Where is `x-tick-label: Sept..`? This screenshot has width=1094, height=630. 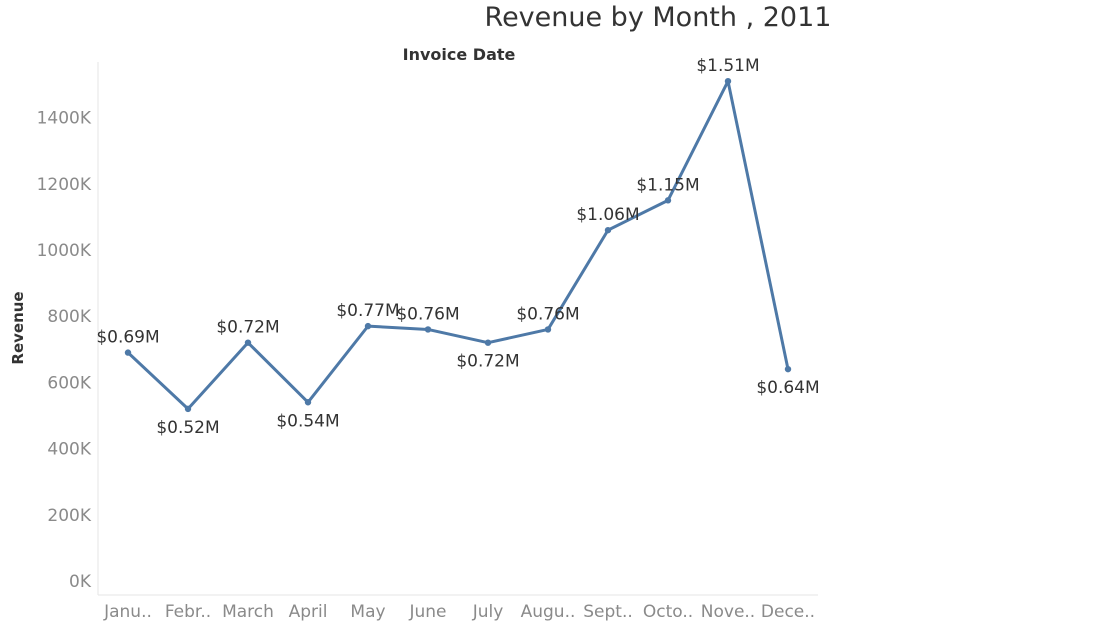 x-tick-label: Sept.. is located at coordinates (608, 612).